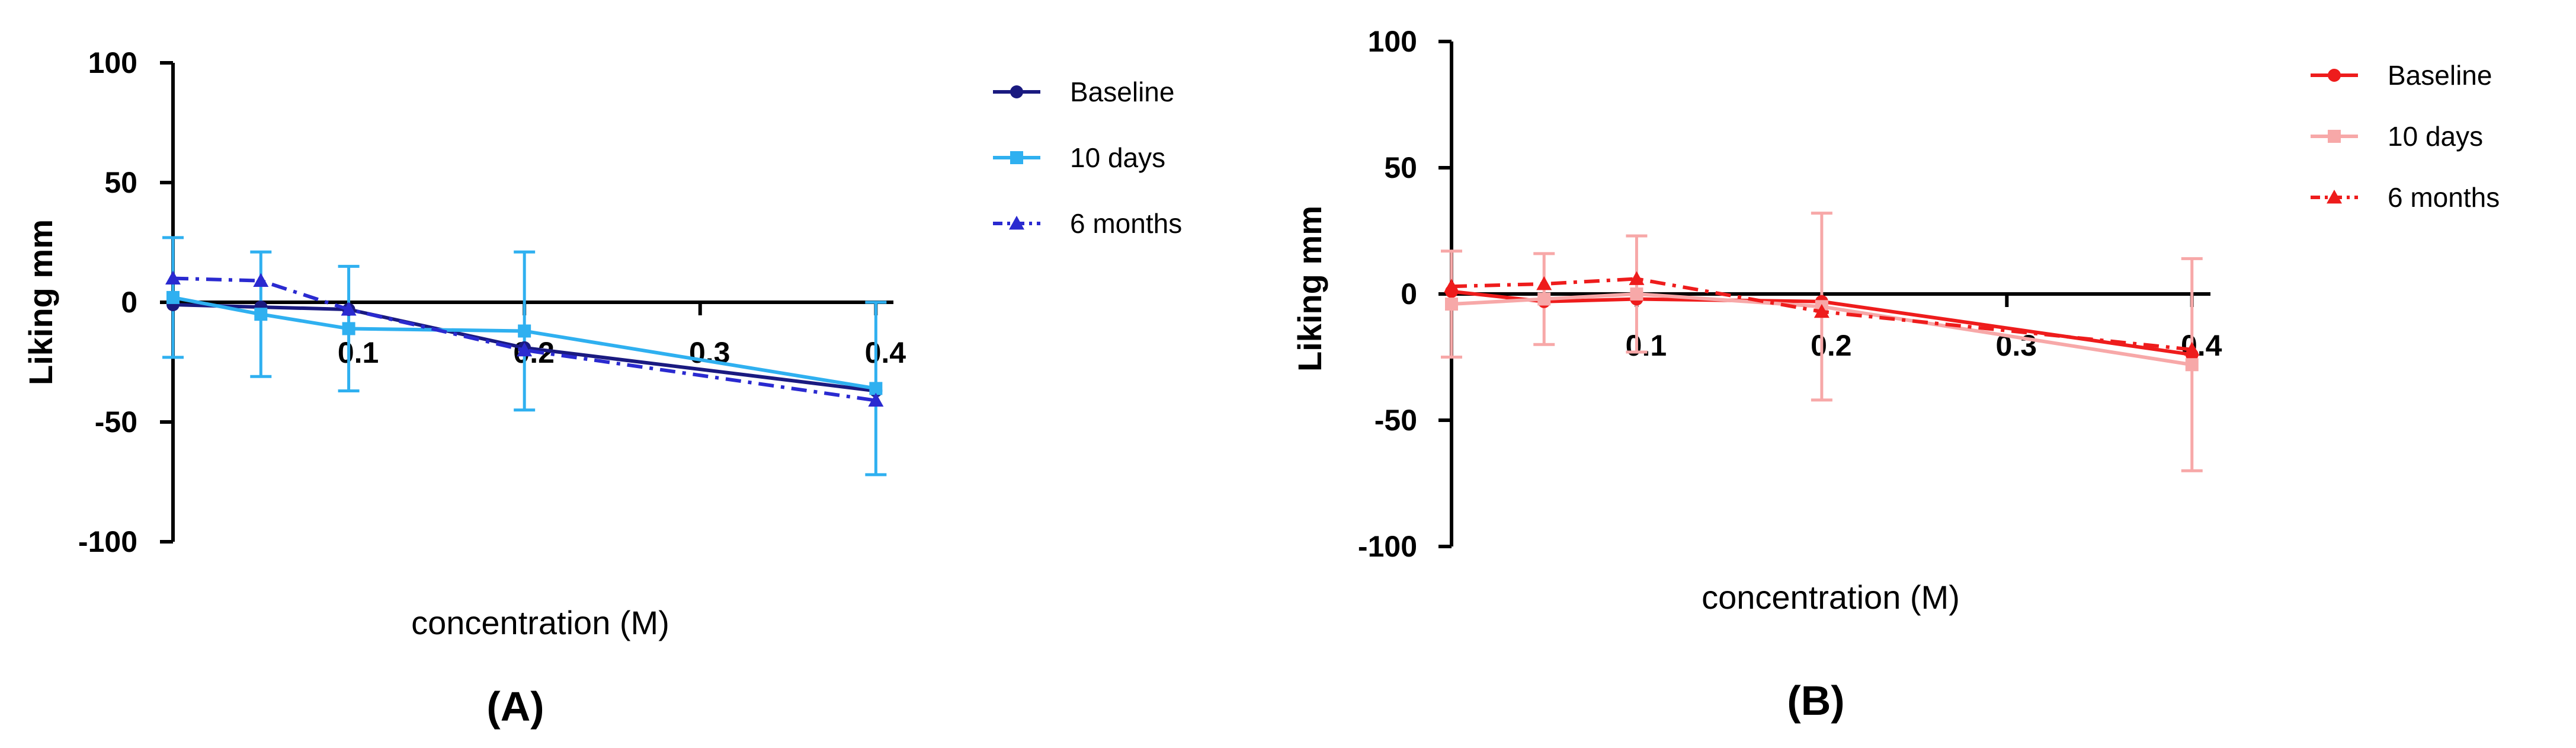 Image resolution: width=2576 pixels, height=748 pixels. I want to click on x-tick-label: 0.2, so click(1831, 346).